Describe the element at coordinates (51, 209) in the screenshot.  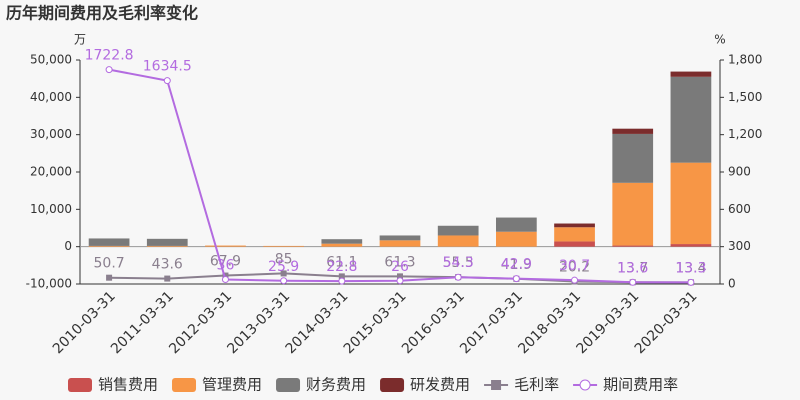
I see `y-tick-label: 10,000` at that location.